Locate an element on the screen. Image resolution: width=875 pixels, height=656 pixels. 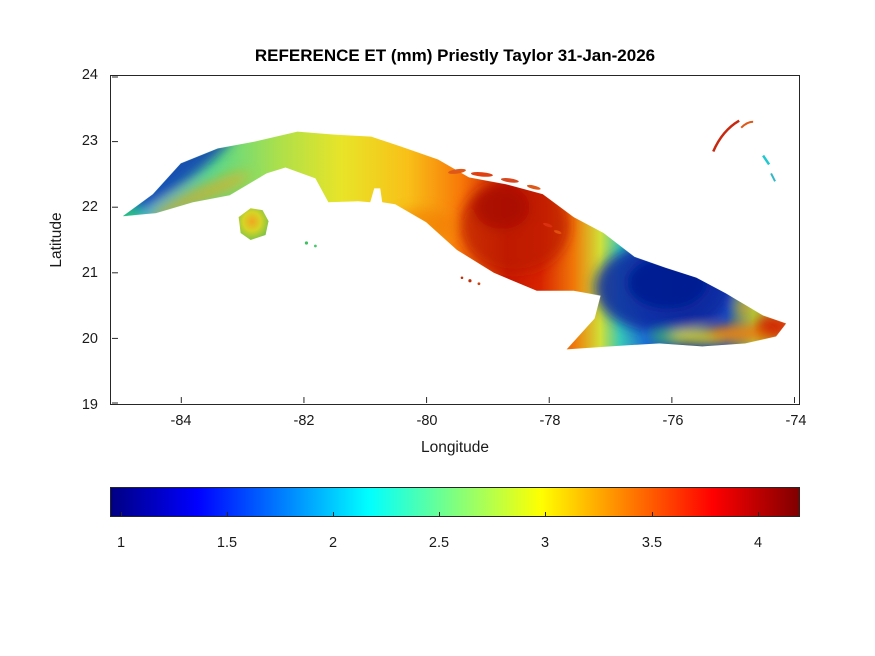
colorbar-tick-label: 2 is located at coordinates (333, 543).